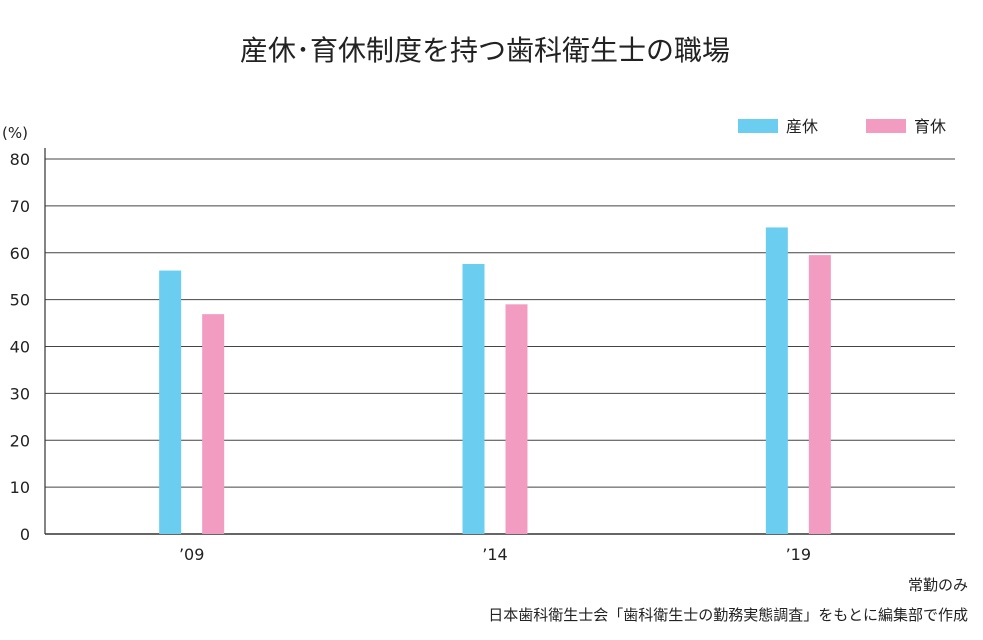  What do you see at coordinates (20, 487) in the screenshot?
I see `y-tick-label: 10` at bounding box center [20, 487].